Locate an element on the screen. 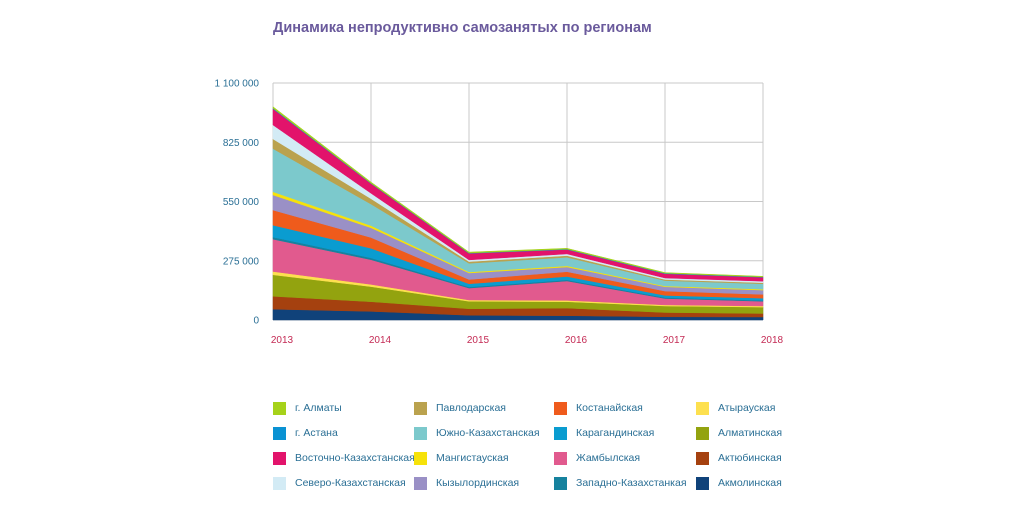 The image size is (1024, 512). legend-label: Костанайская is located at coordinates (609, 408).